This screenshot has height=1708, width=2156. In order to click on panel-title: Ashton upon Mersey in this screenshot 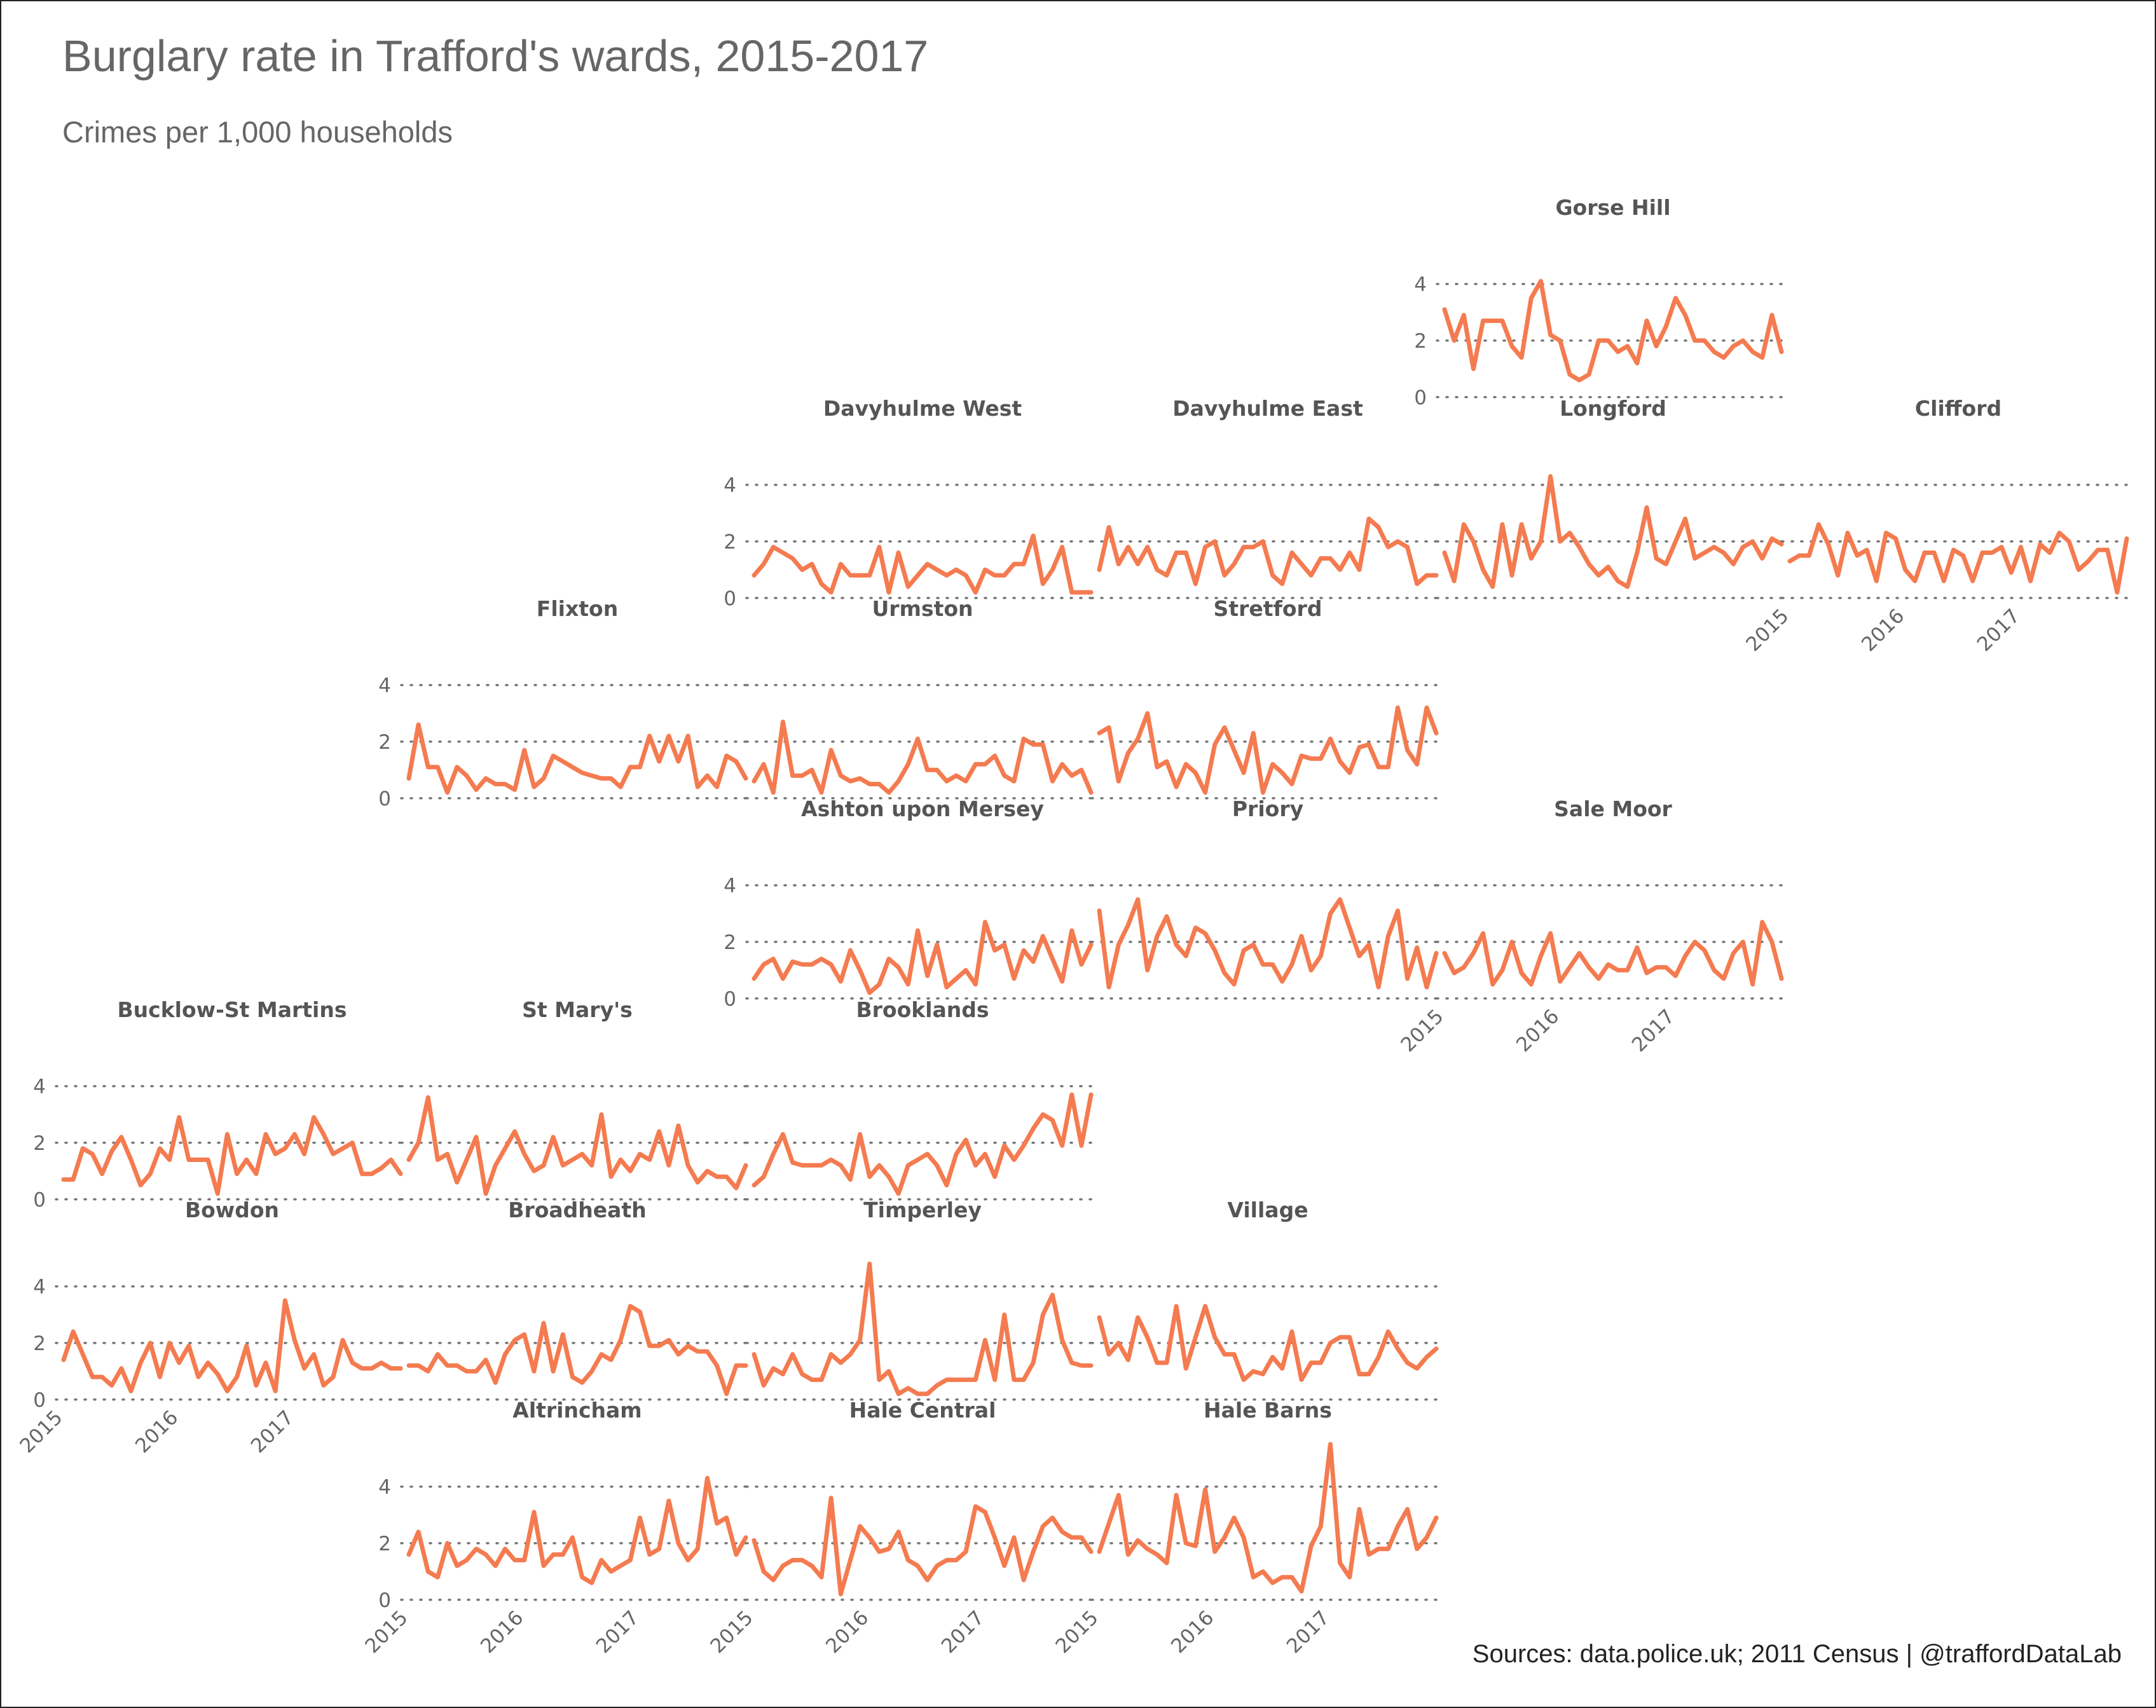, I will do `click(922, 808)`.